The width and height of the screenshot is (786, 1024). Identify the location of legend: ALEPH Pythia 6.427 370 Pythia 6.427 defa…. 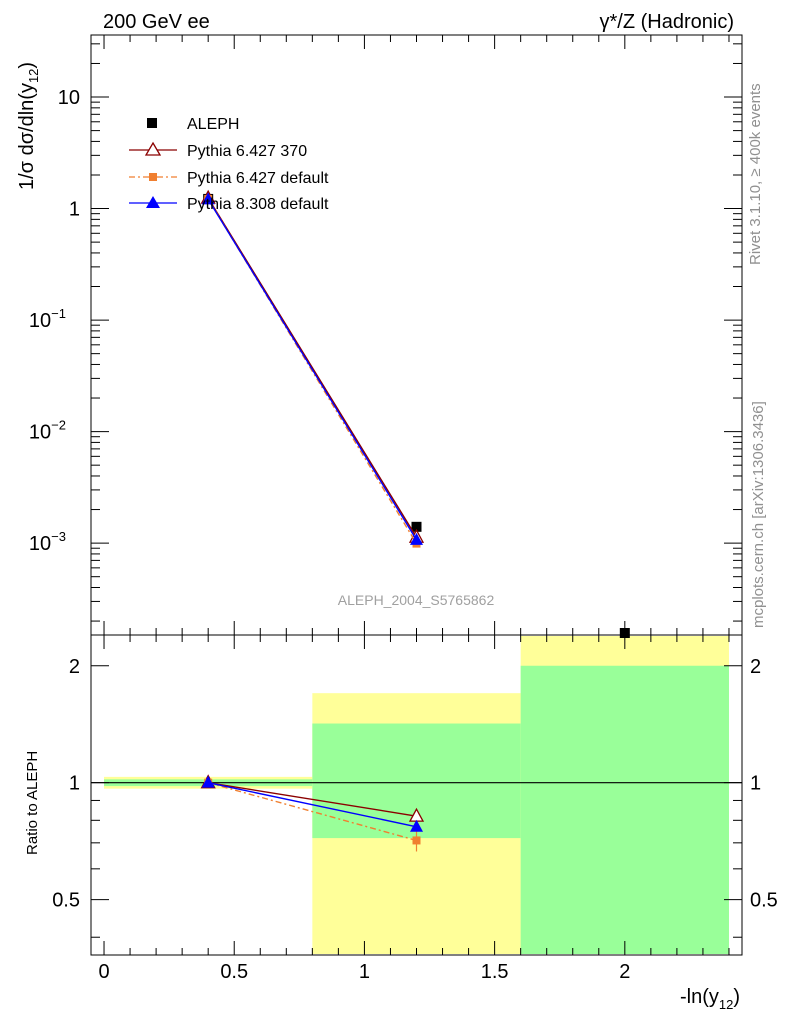
(229, 164).